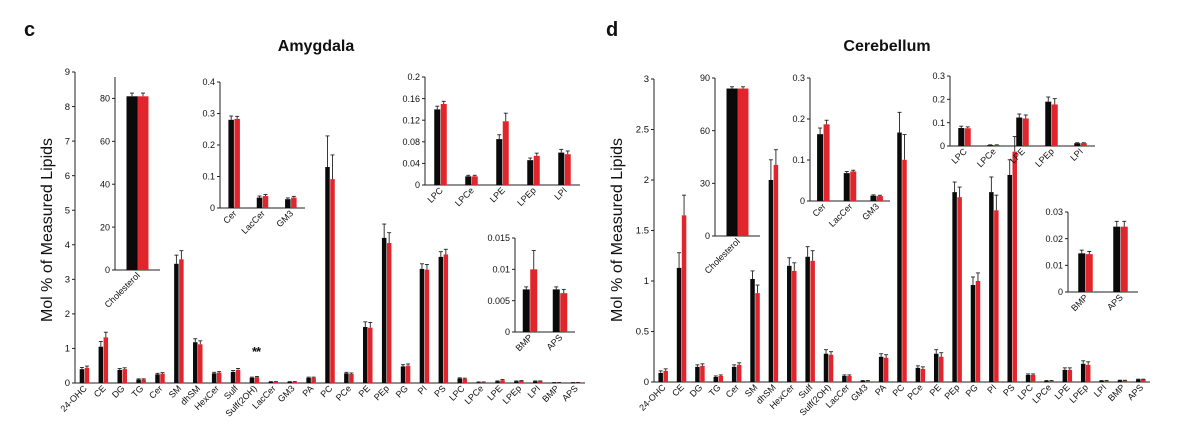  Describe the element at coordinates (257, 380) in the screenshot. I see `bar-red-Sulf(2OH)` at that location.